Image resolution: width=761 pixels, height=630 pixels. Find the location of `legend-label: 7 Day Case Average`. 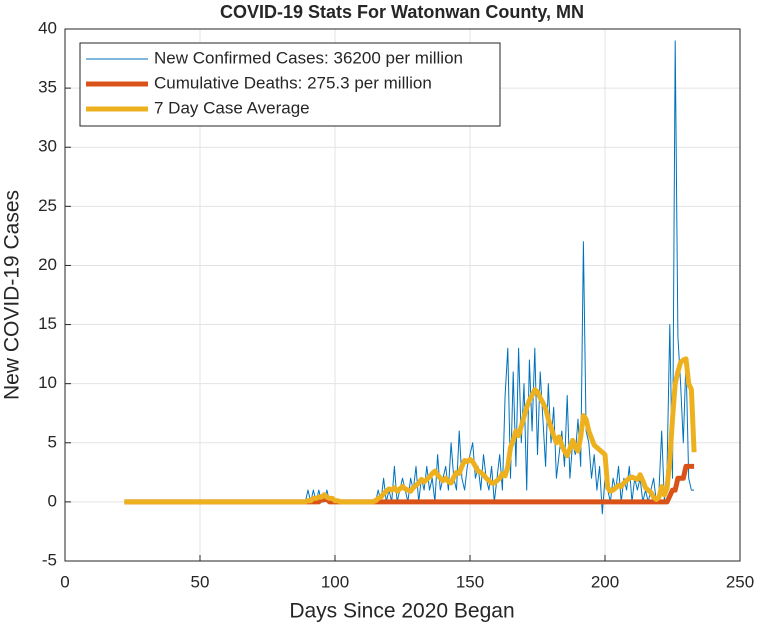

legend-label: 7 Day Case Average is located at coordinates (232, 107).